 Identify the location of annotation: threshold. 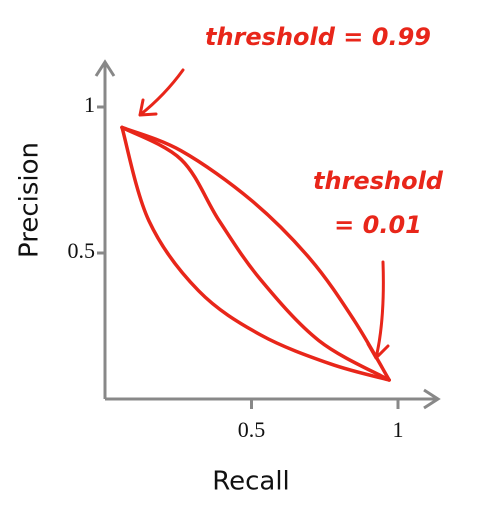
(378, 181).